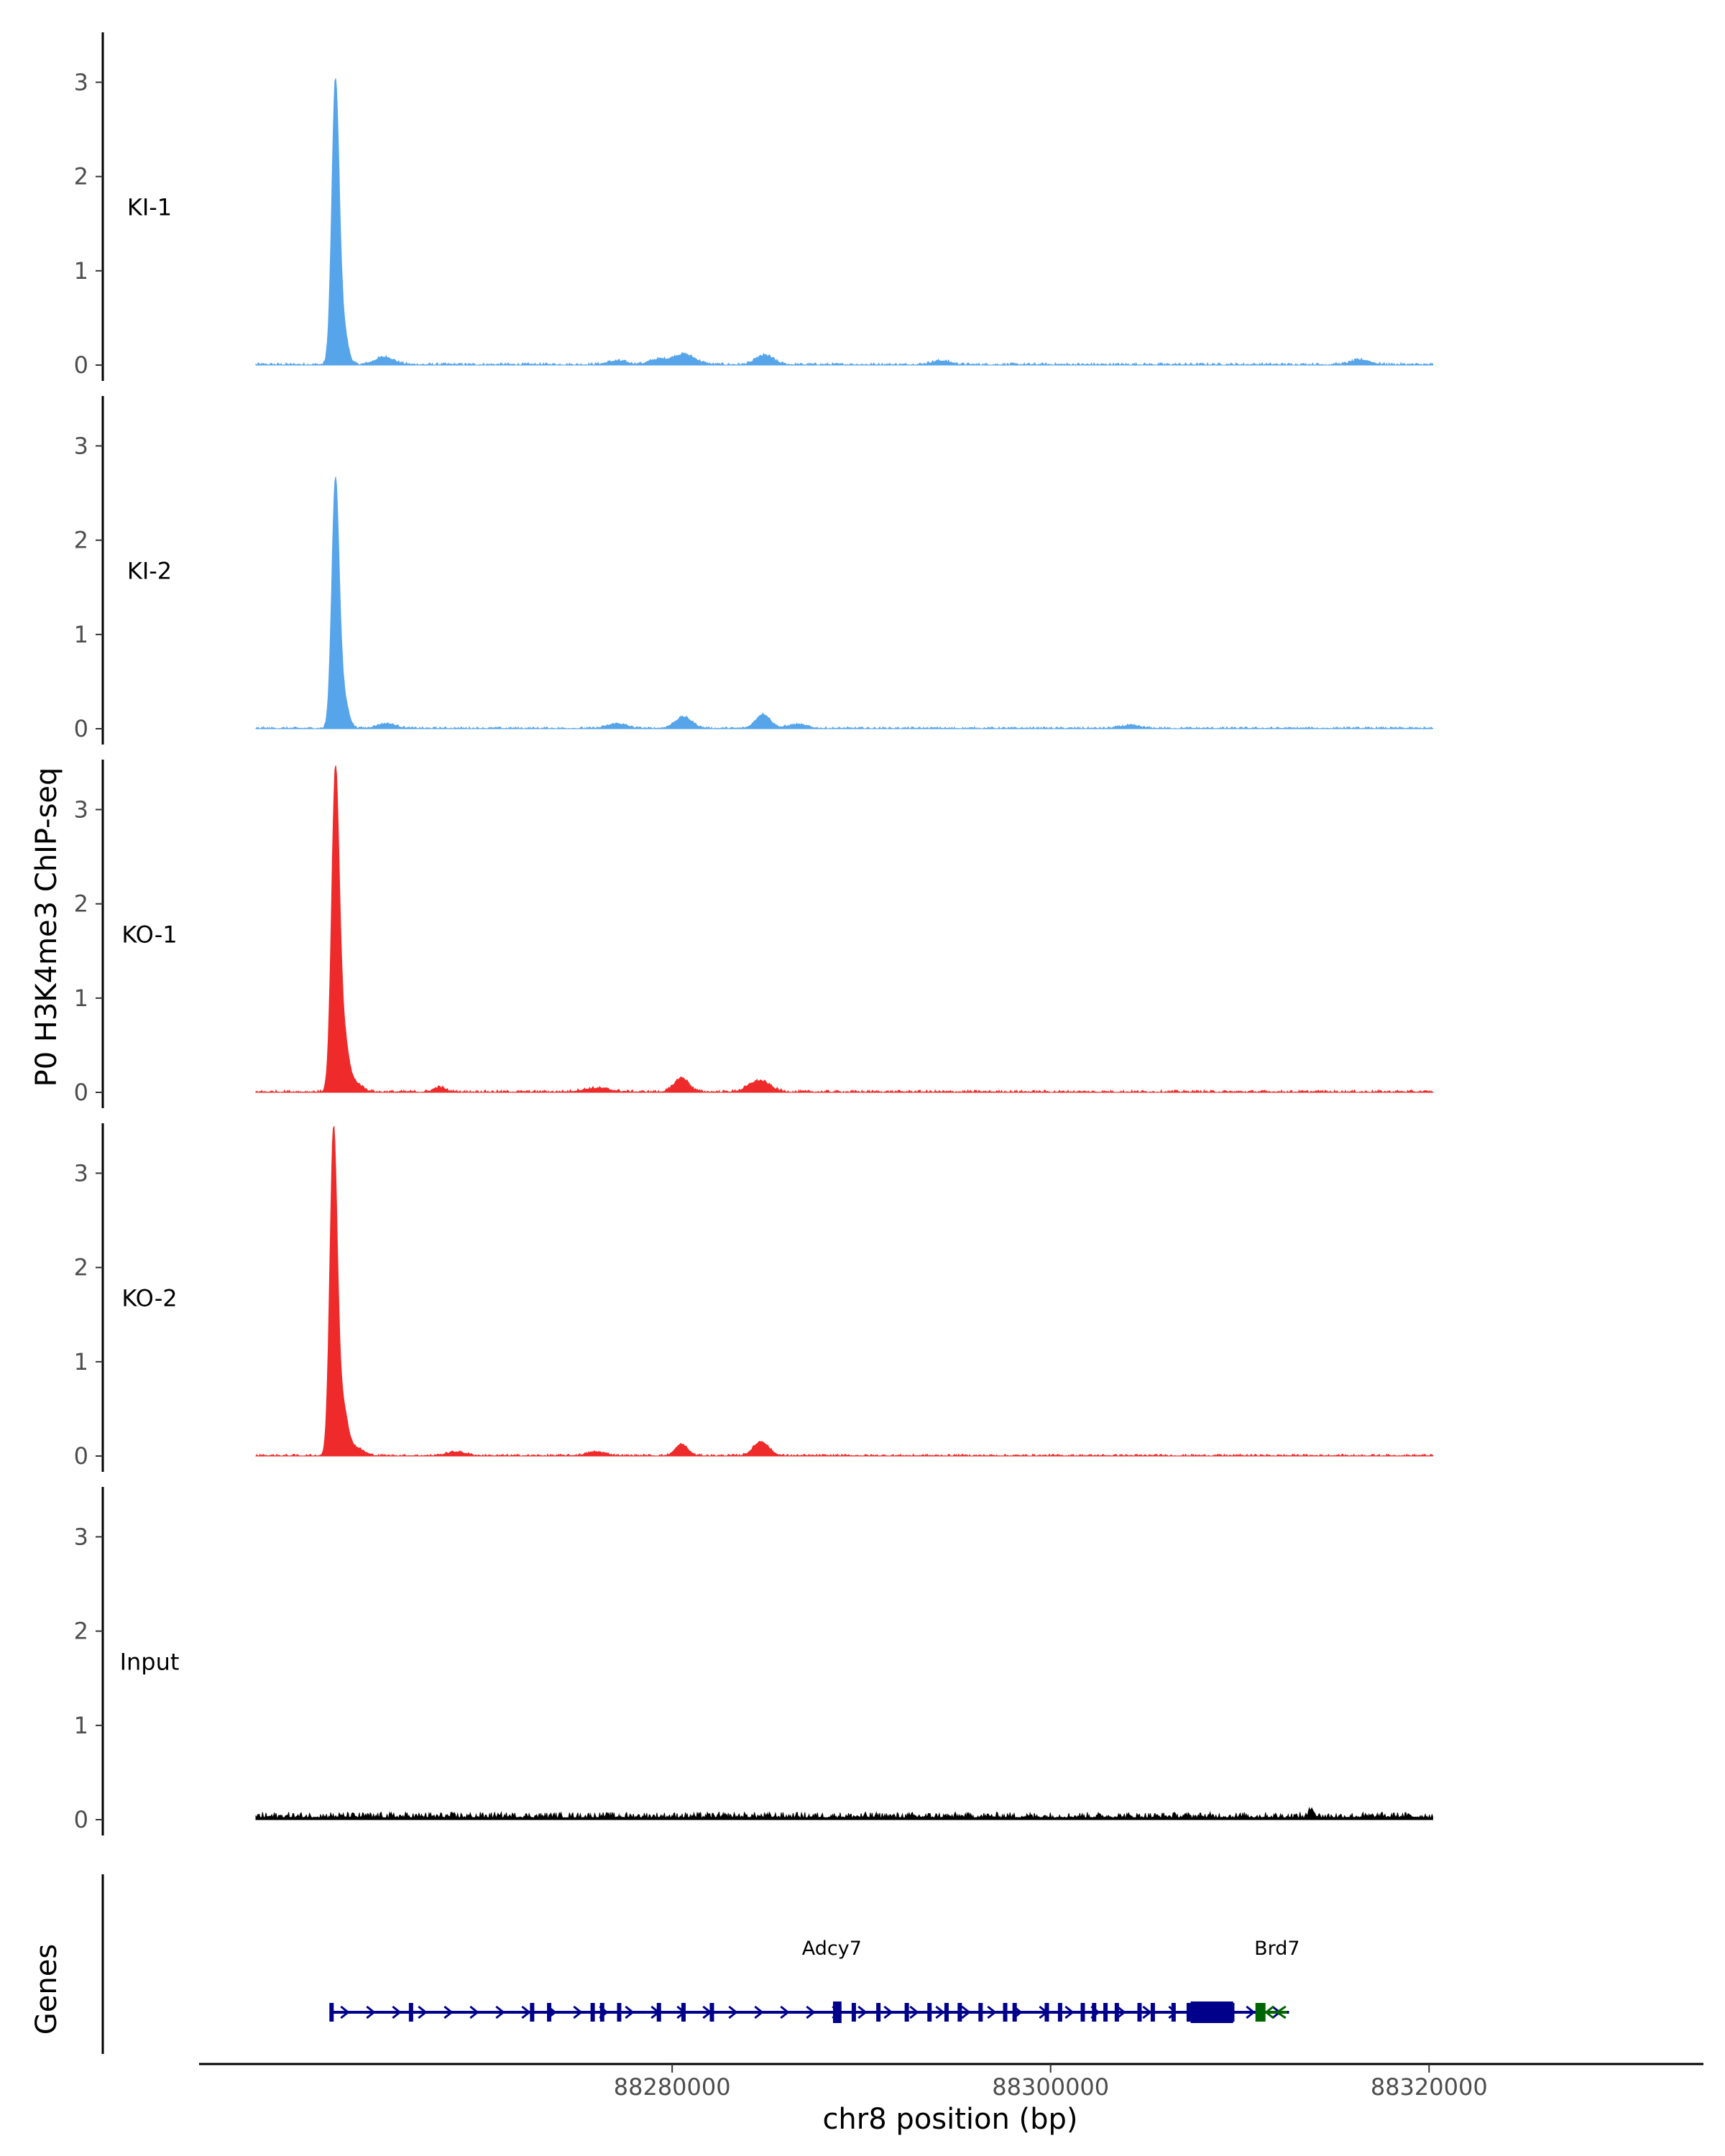 The height and width of the screenshot is (2156, 1725). I want to click on track-label: KI-2, so click(149, 571).